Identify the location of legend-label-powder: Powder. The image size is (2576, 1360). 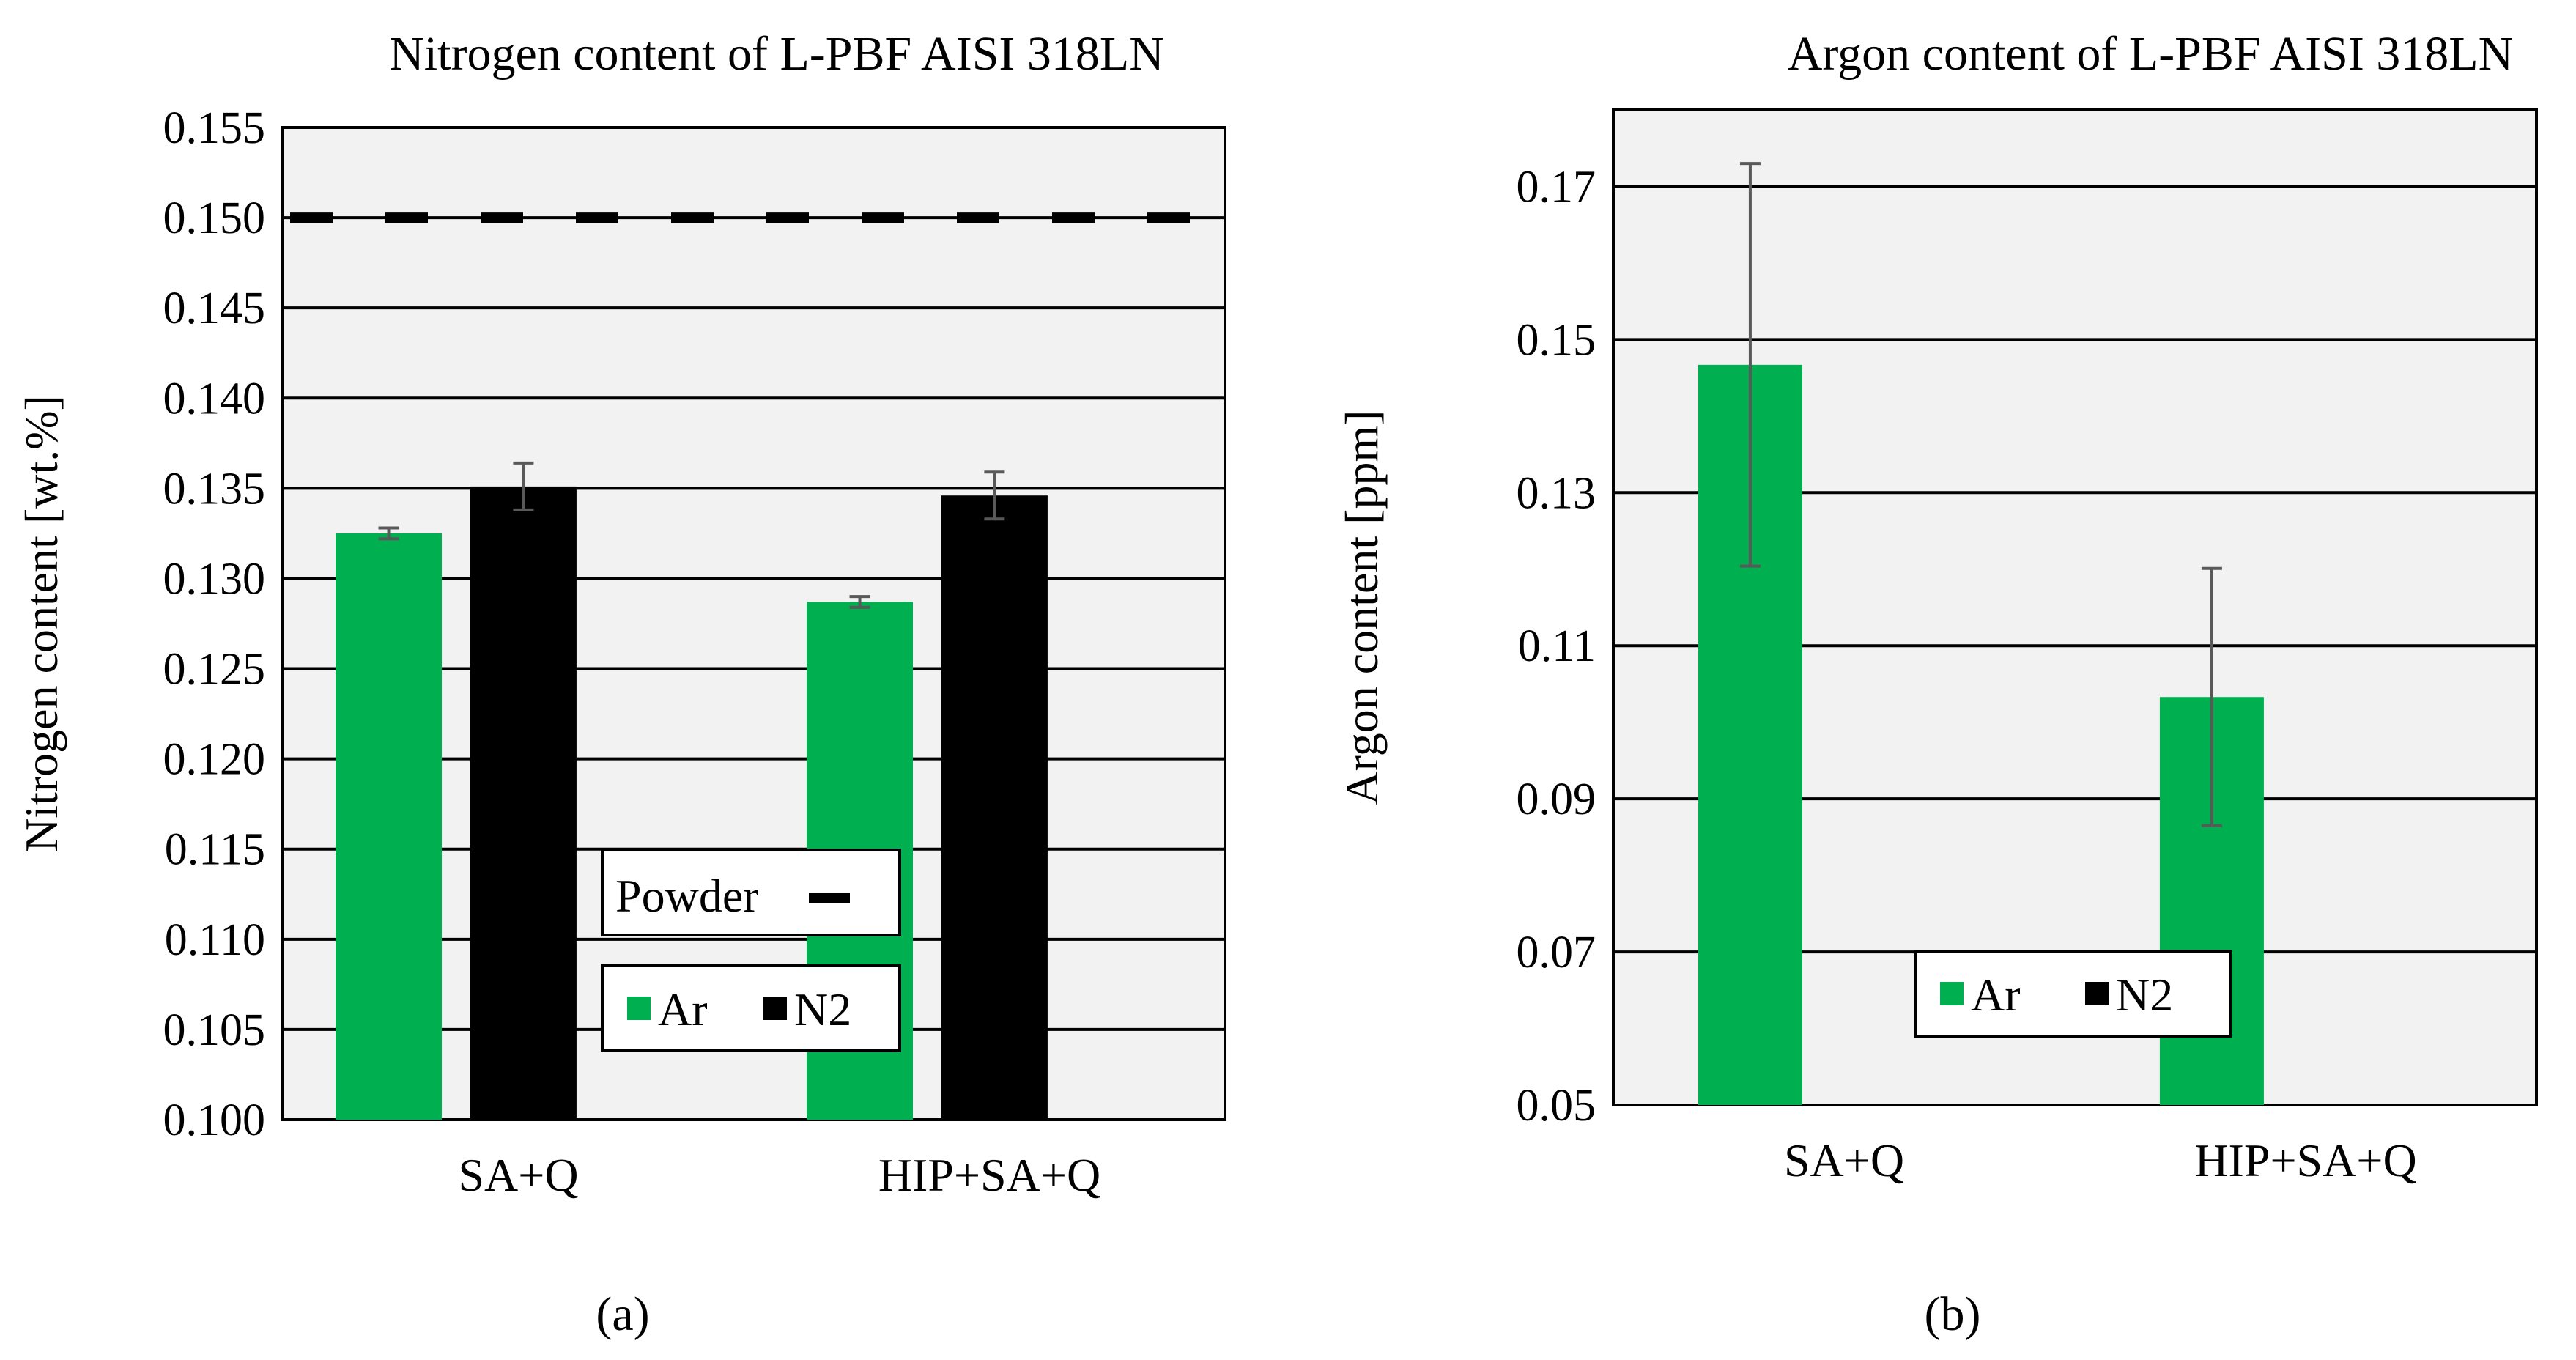
(687, 896).